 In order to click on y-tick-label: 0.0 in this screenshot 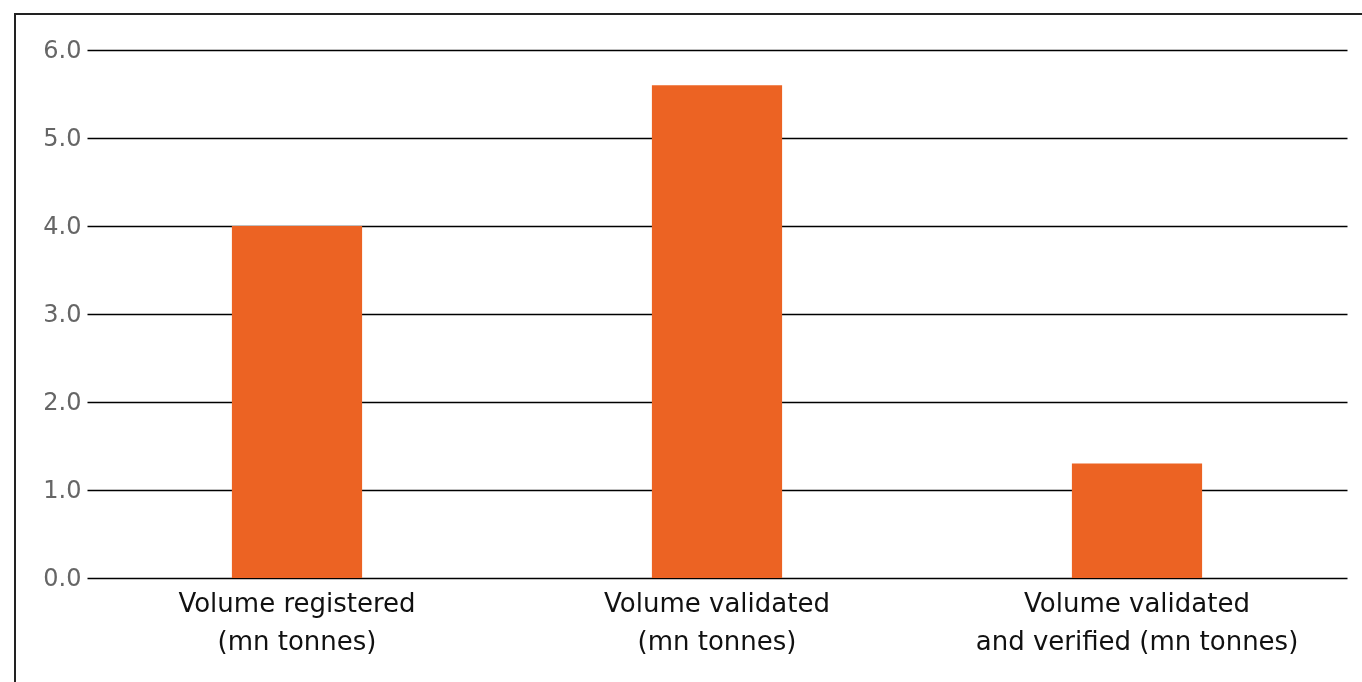, I will do `click(62, 577)`.